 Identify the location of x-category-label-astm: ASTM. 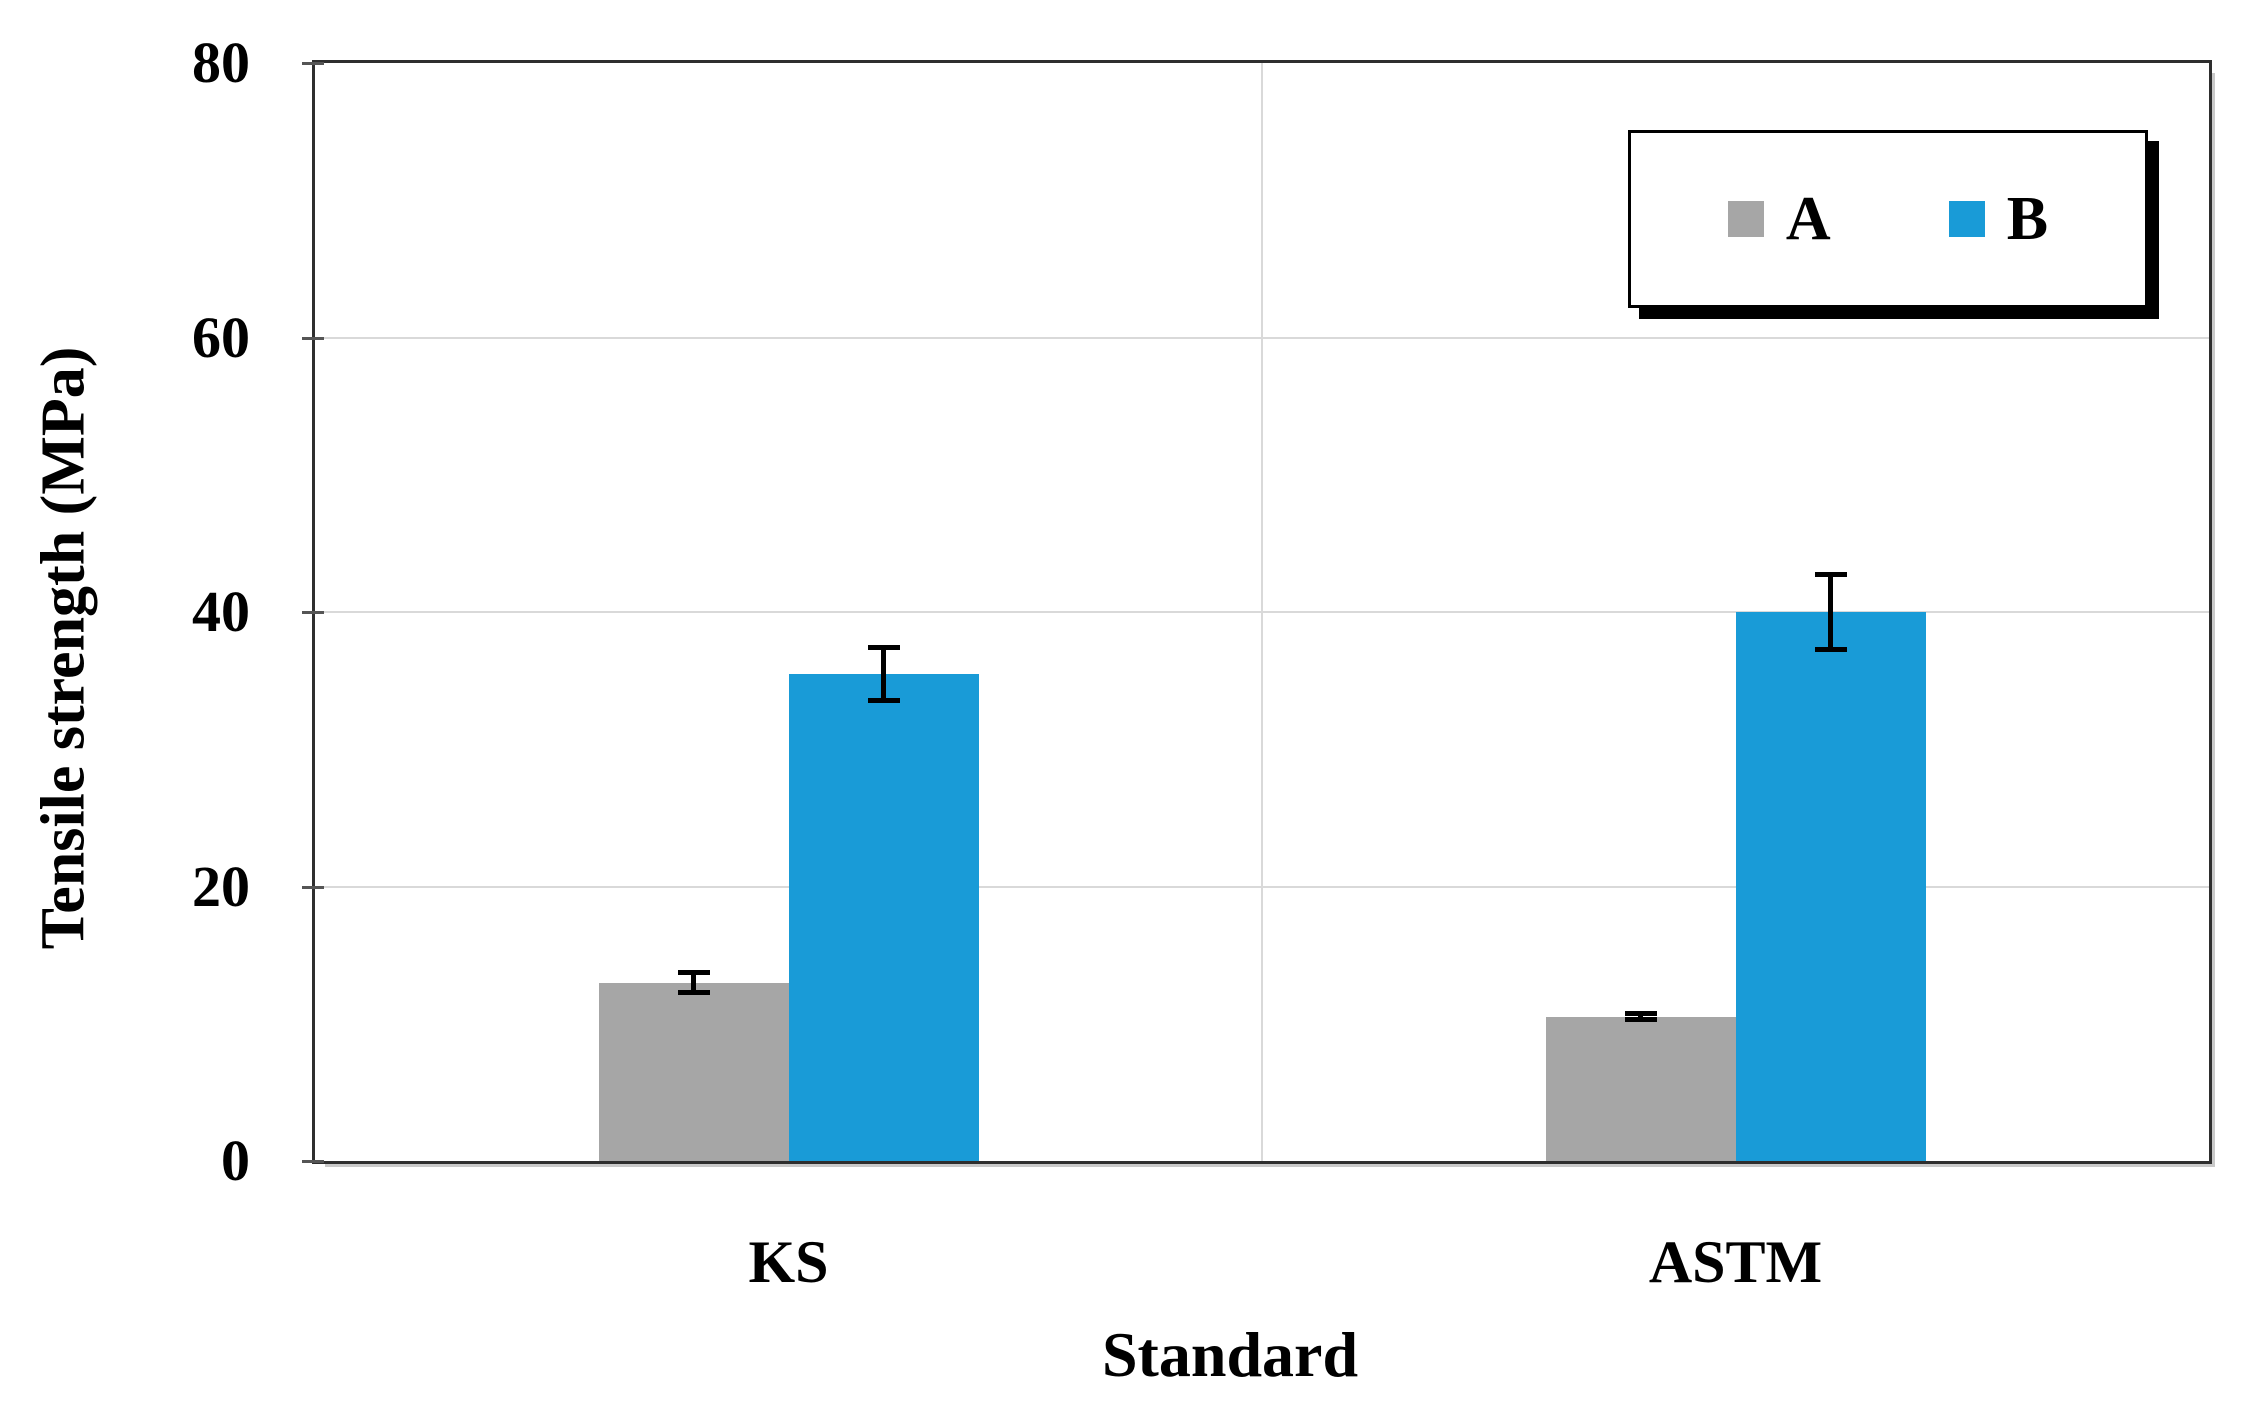
(1735, 1262).